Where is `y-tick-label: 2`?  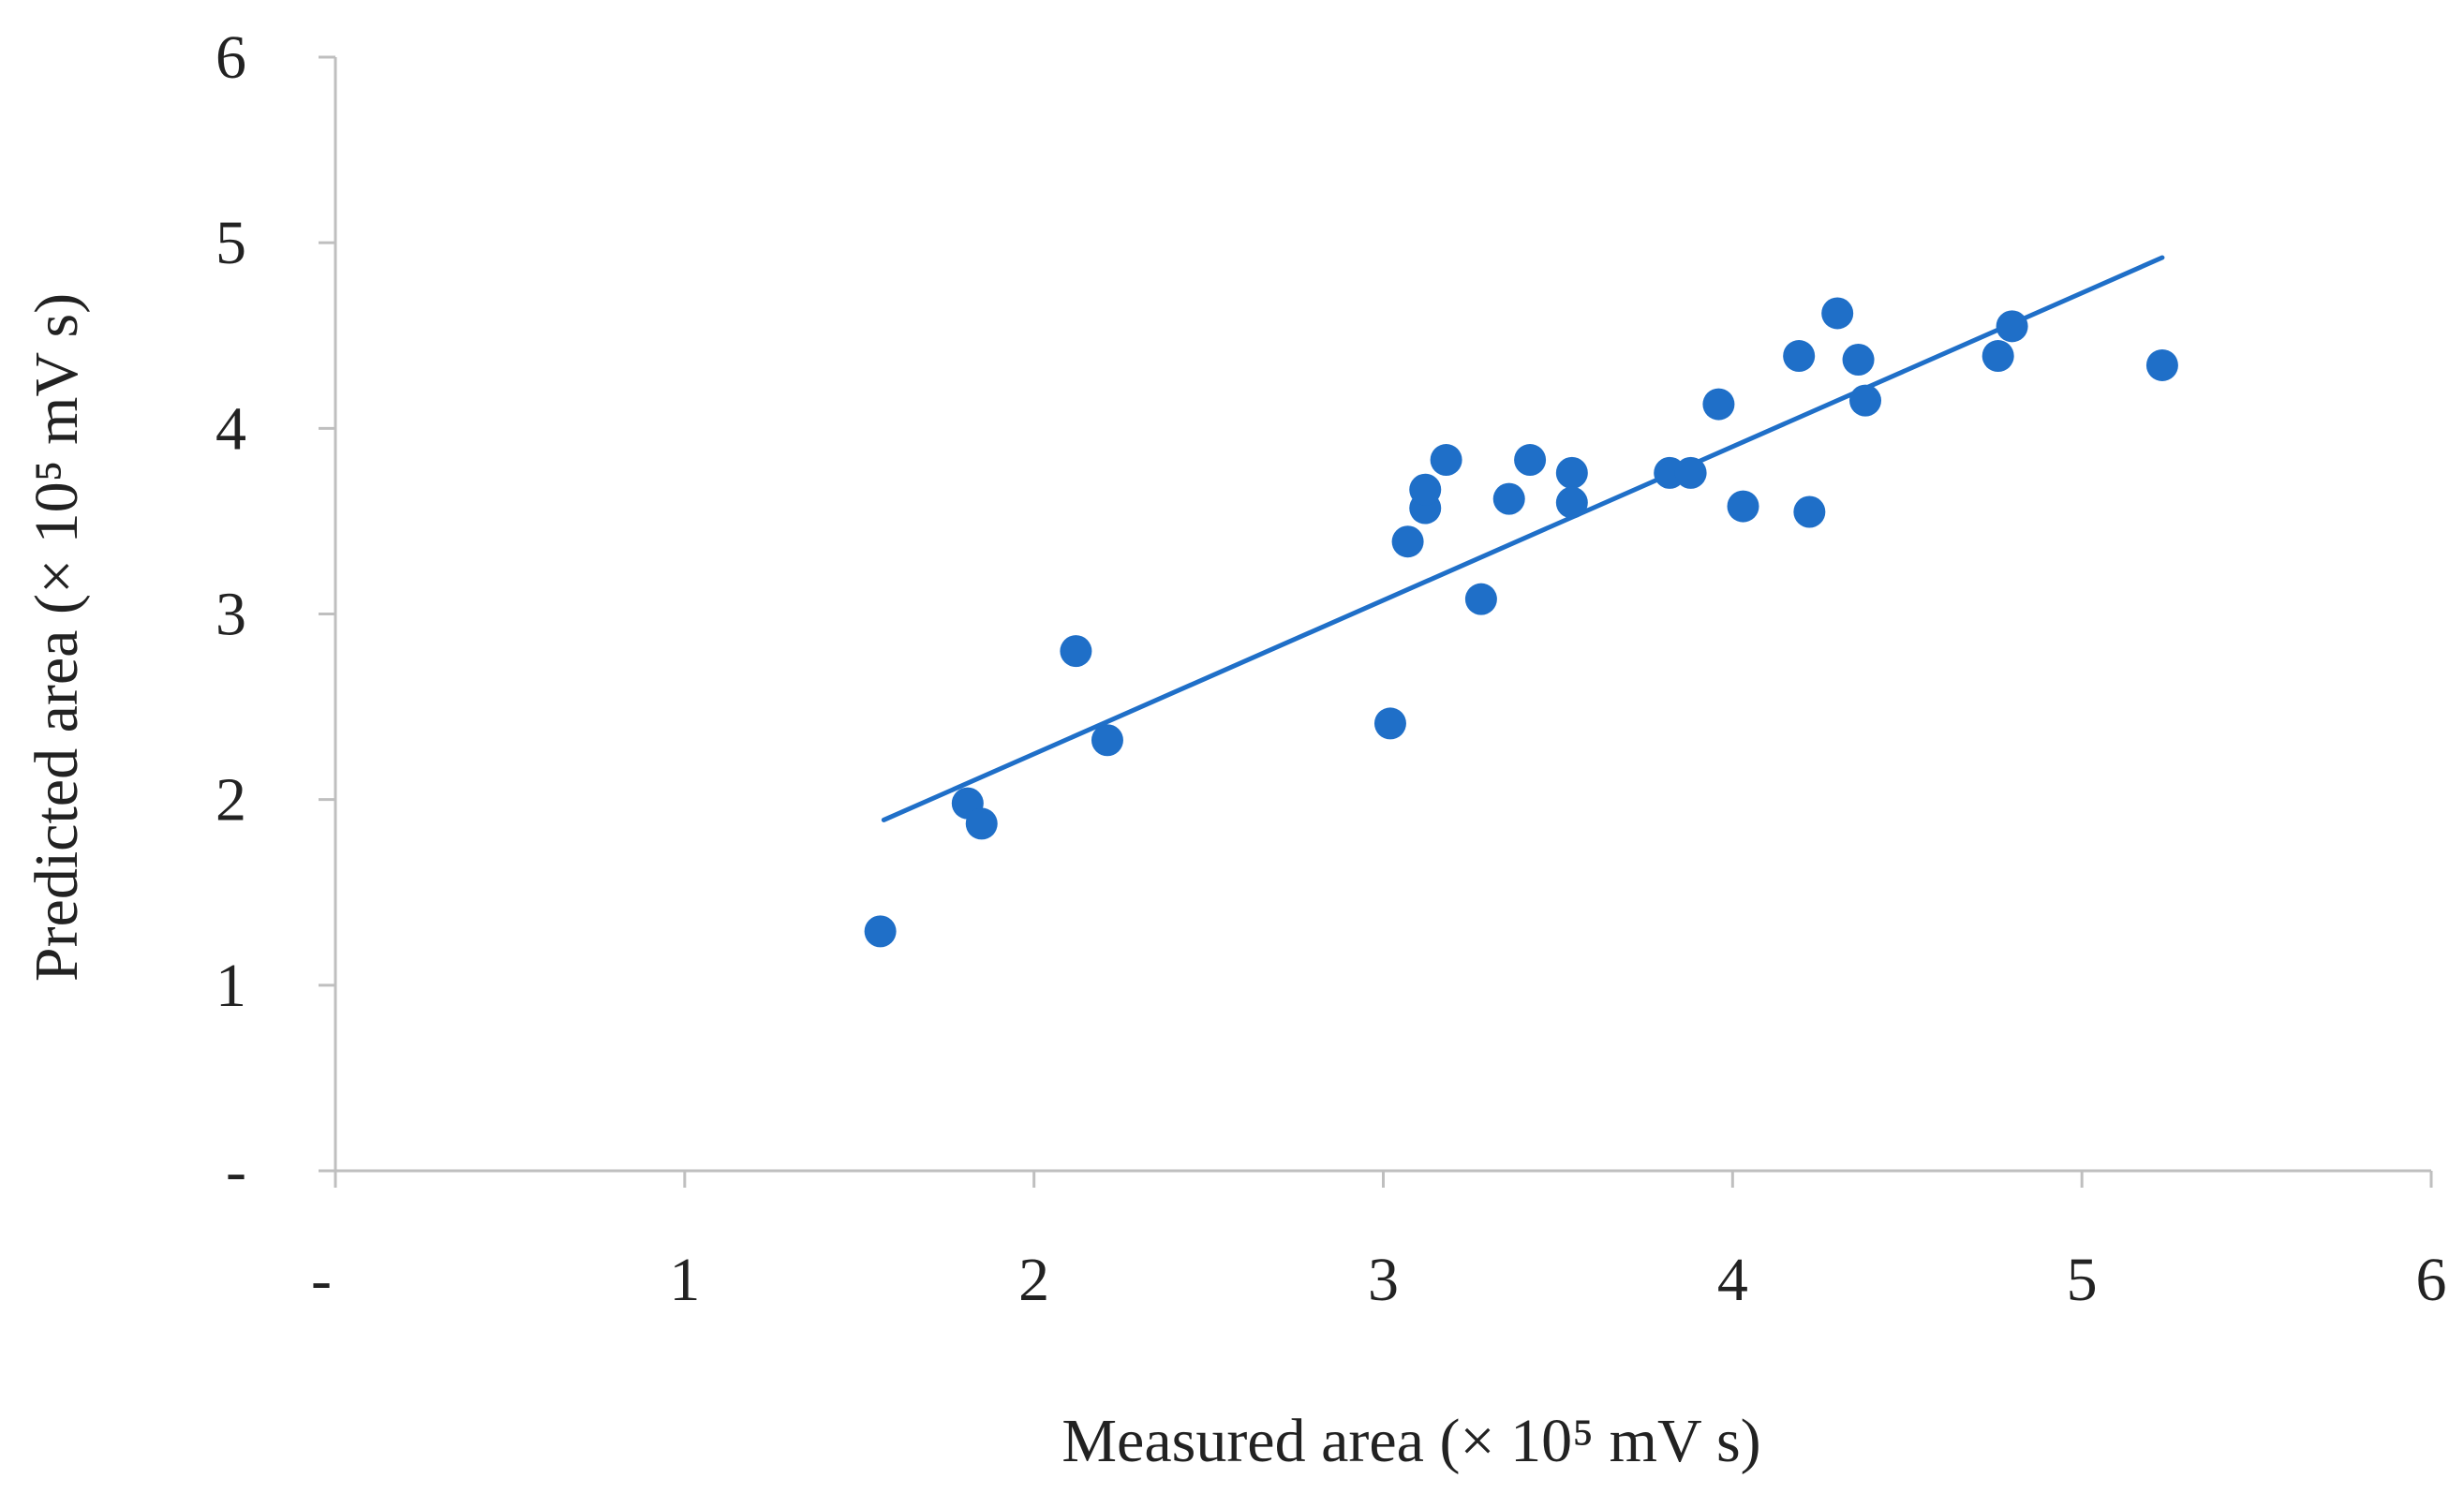 y-tick-label: 2 is located at coordinates (231, 800).